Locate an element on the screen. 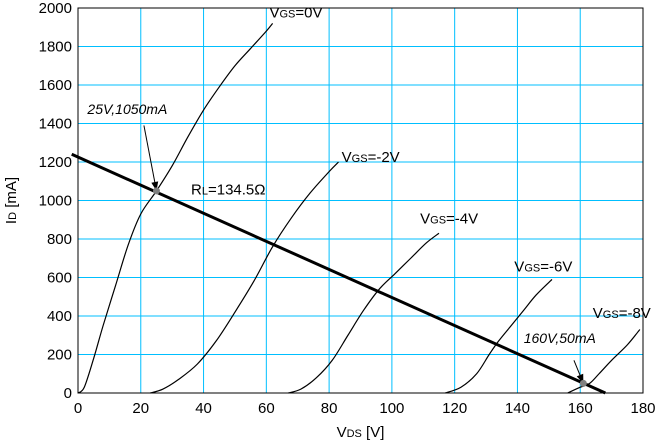 Image resolution: width=663 pixels, height=443 pixels. x-tick-label: 20 is located at coordinates (140, 408).